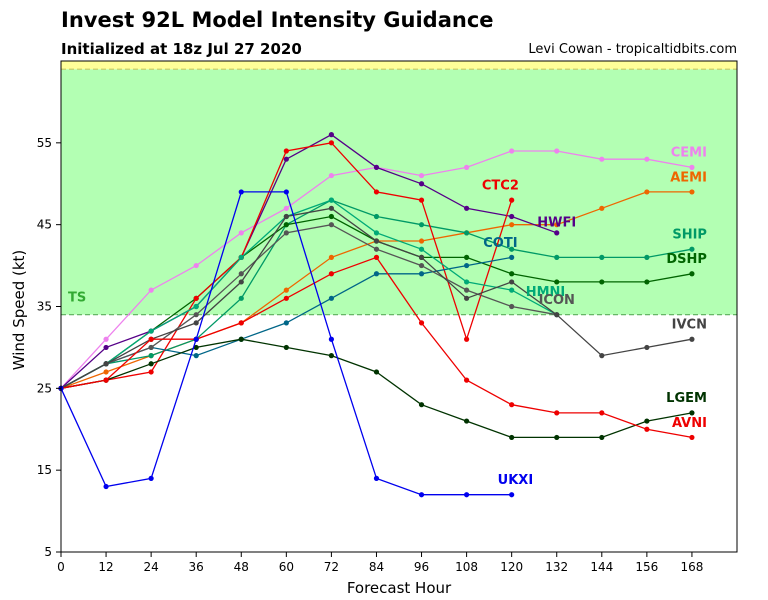  I want to click on y-tick-label: 5, so click(48, 552).